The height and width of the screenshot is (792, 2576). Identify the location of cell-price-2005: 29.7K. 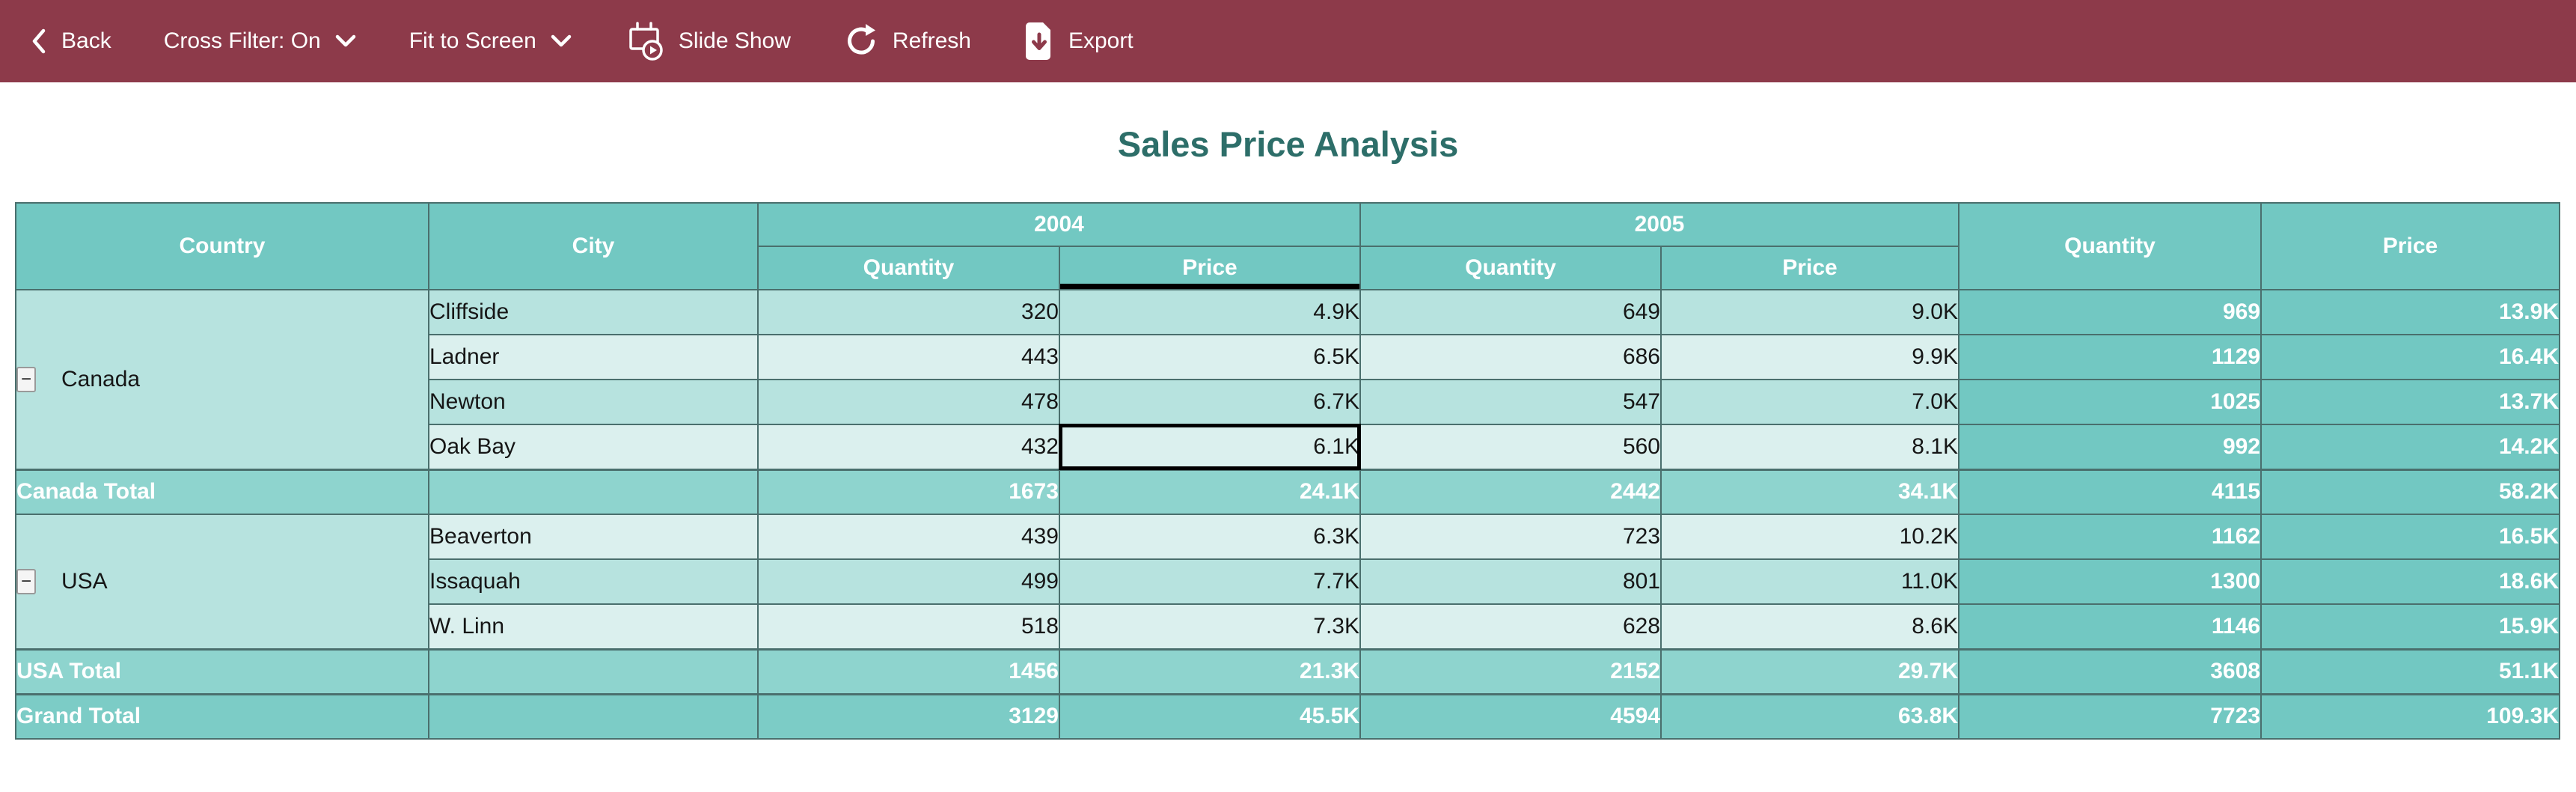
(1809, 671).